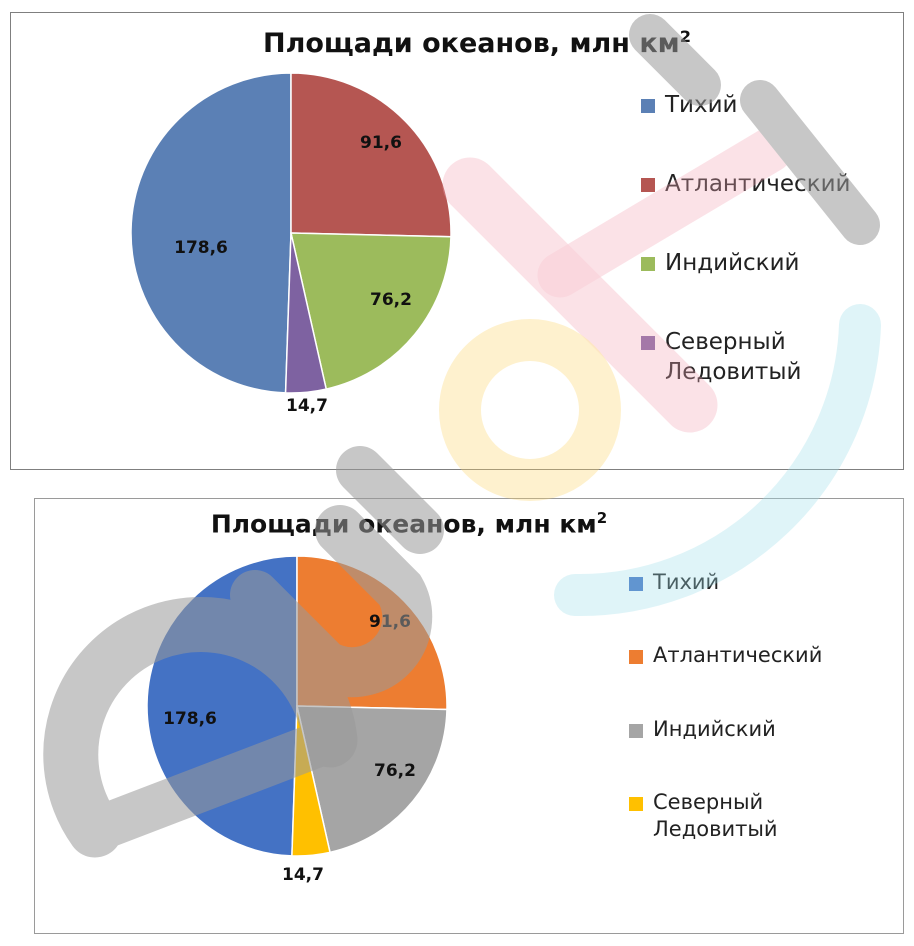  I want to click on pie-slice-arctic, so click(306, 313).